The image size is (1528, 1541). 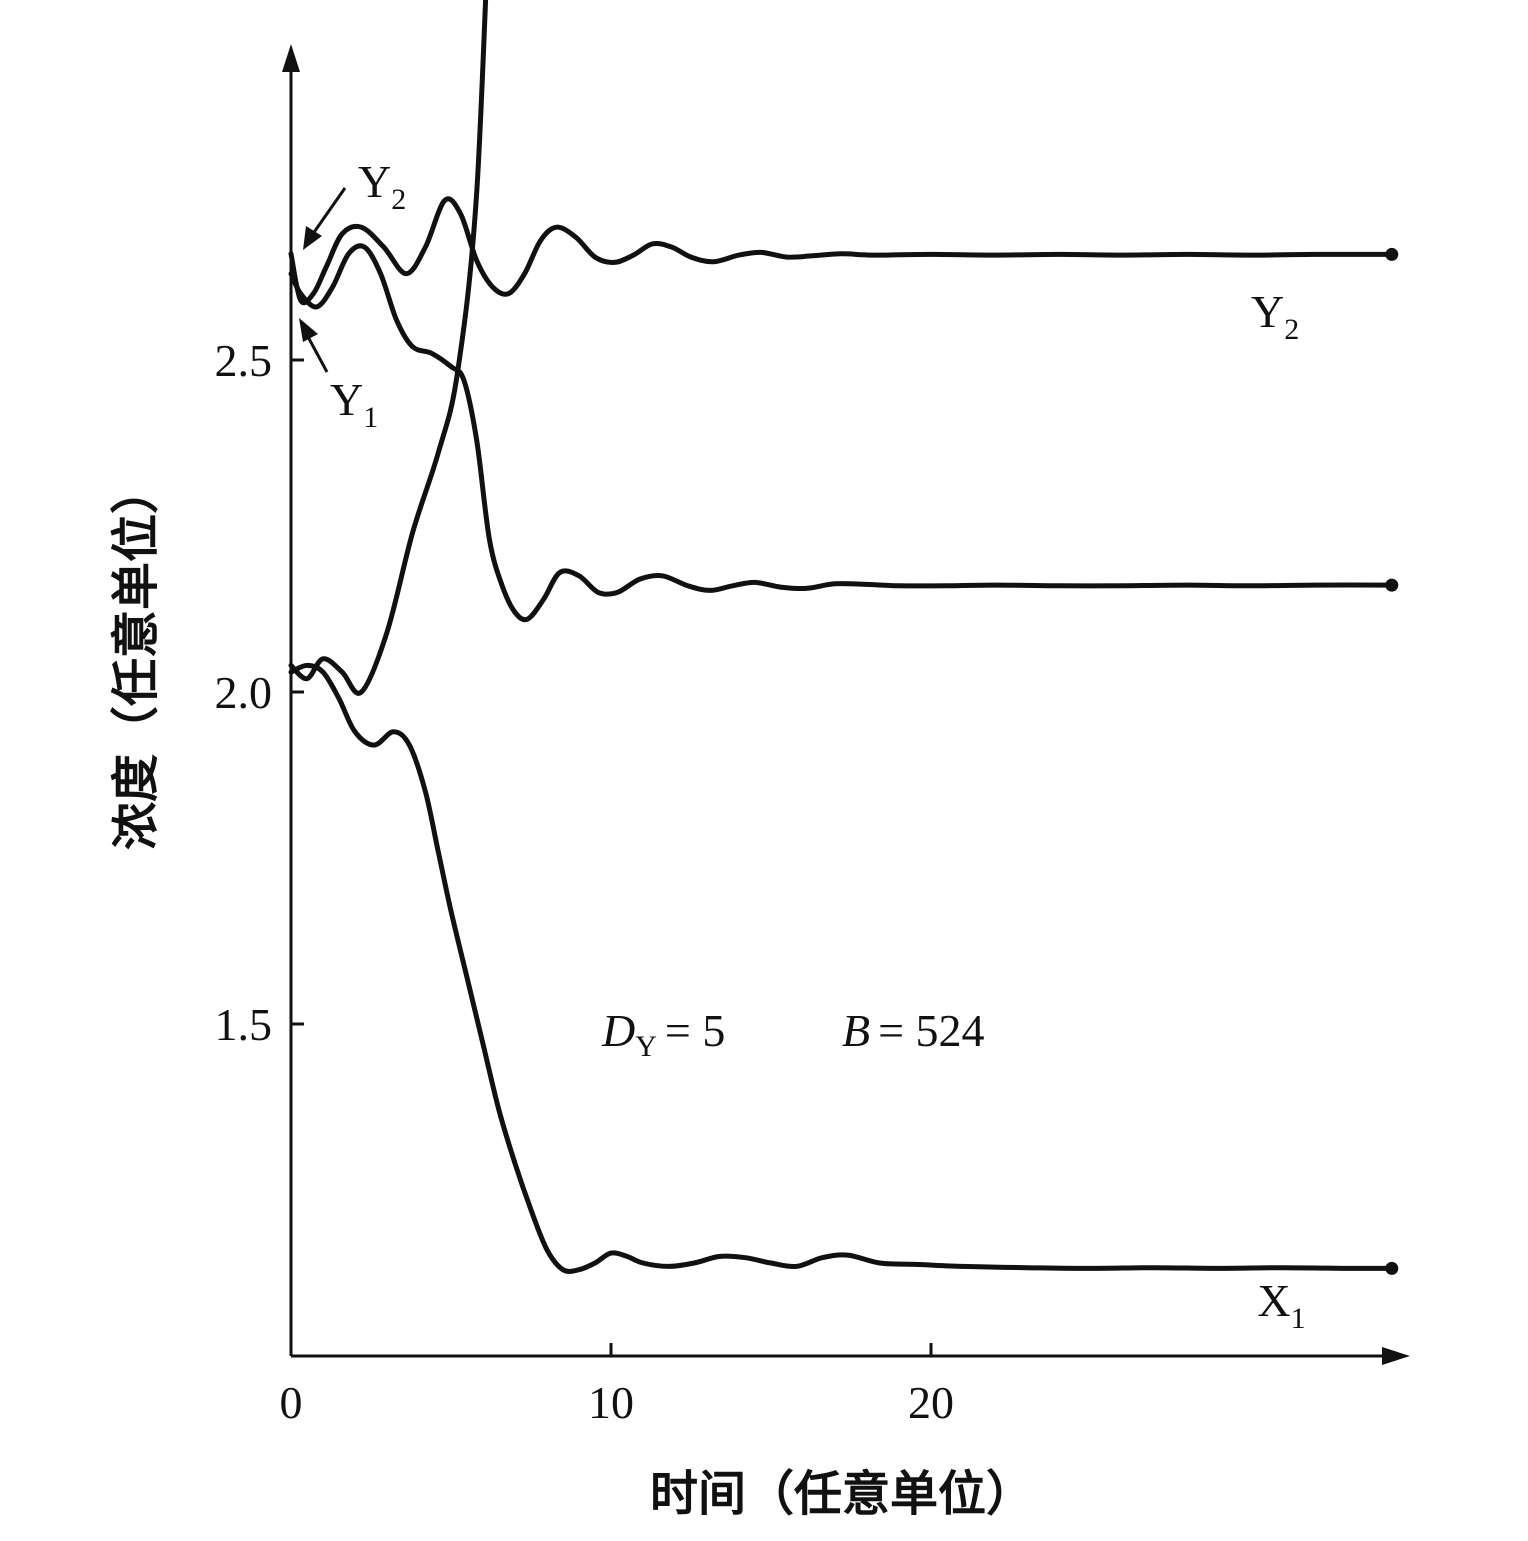 I want to click on y1-pointer-line, so click(x=317, y=353).